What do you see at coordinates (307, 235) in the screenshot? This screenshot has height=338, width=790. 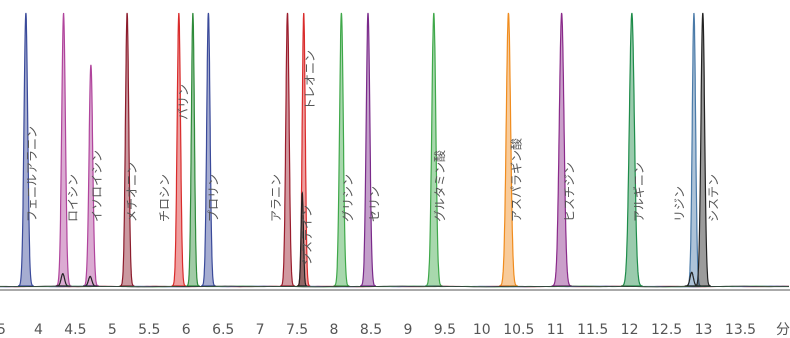 I see `peak-label-9: システイン` at bounding box center [307, 235].